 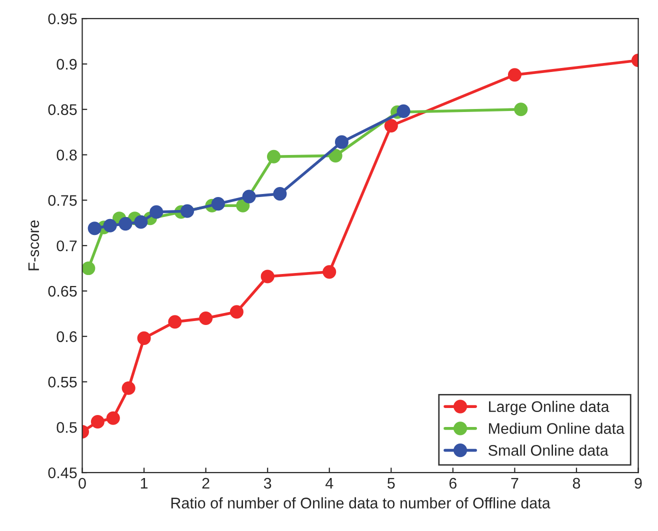 I want to click on y-tick-label: 0.85, so click(x=62, y=110).